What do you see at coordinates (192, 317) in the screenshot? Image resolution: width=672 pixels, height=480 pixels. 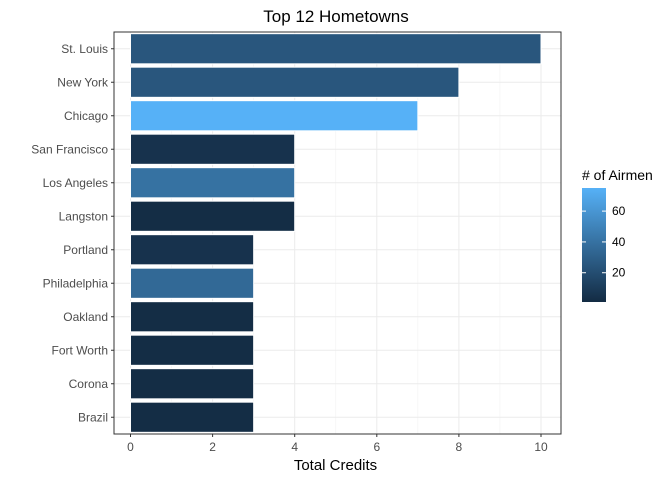 I see `bar-oakland` at bounding box center [192, 317].